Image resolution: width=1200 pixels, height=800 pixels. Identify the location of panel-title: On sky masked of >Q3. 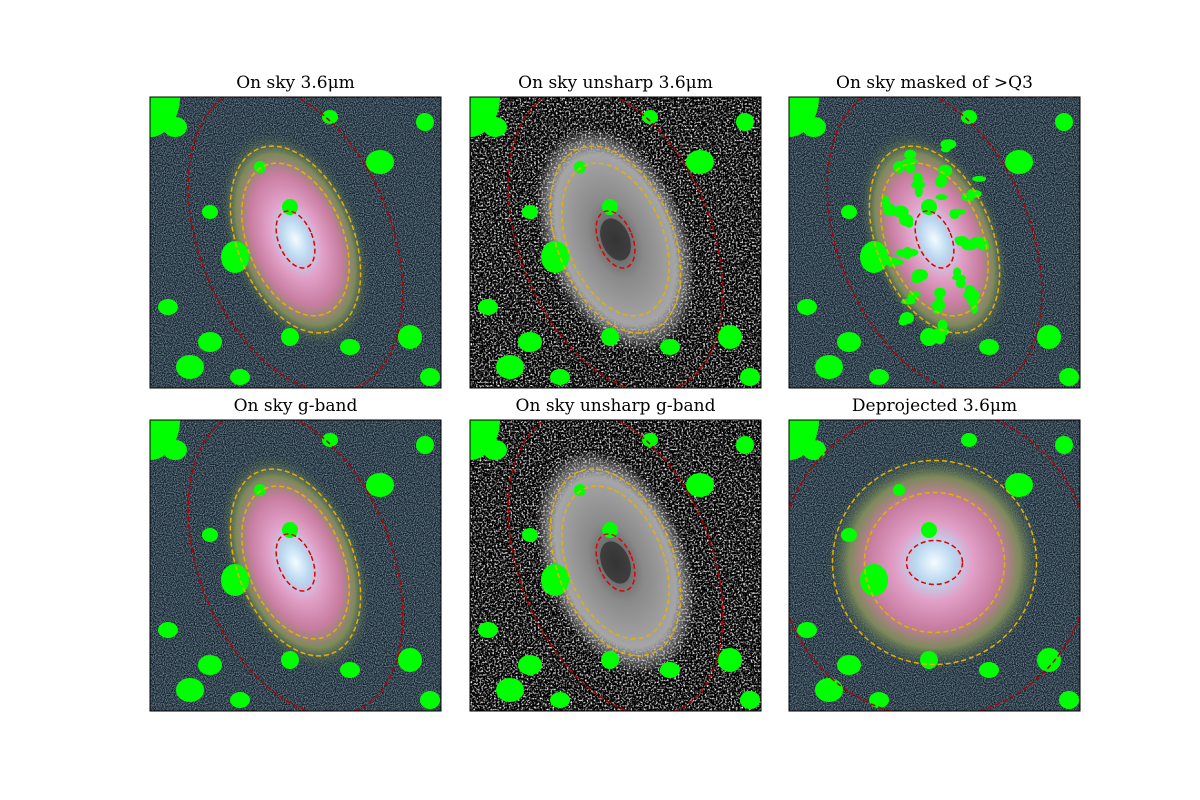
(934, 83).